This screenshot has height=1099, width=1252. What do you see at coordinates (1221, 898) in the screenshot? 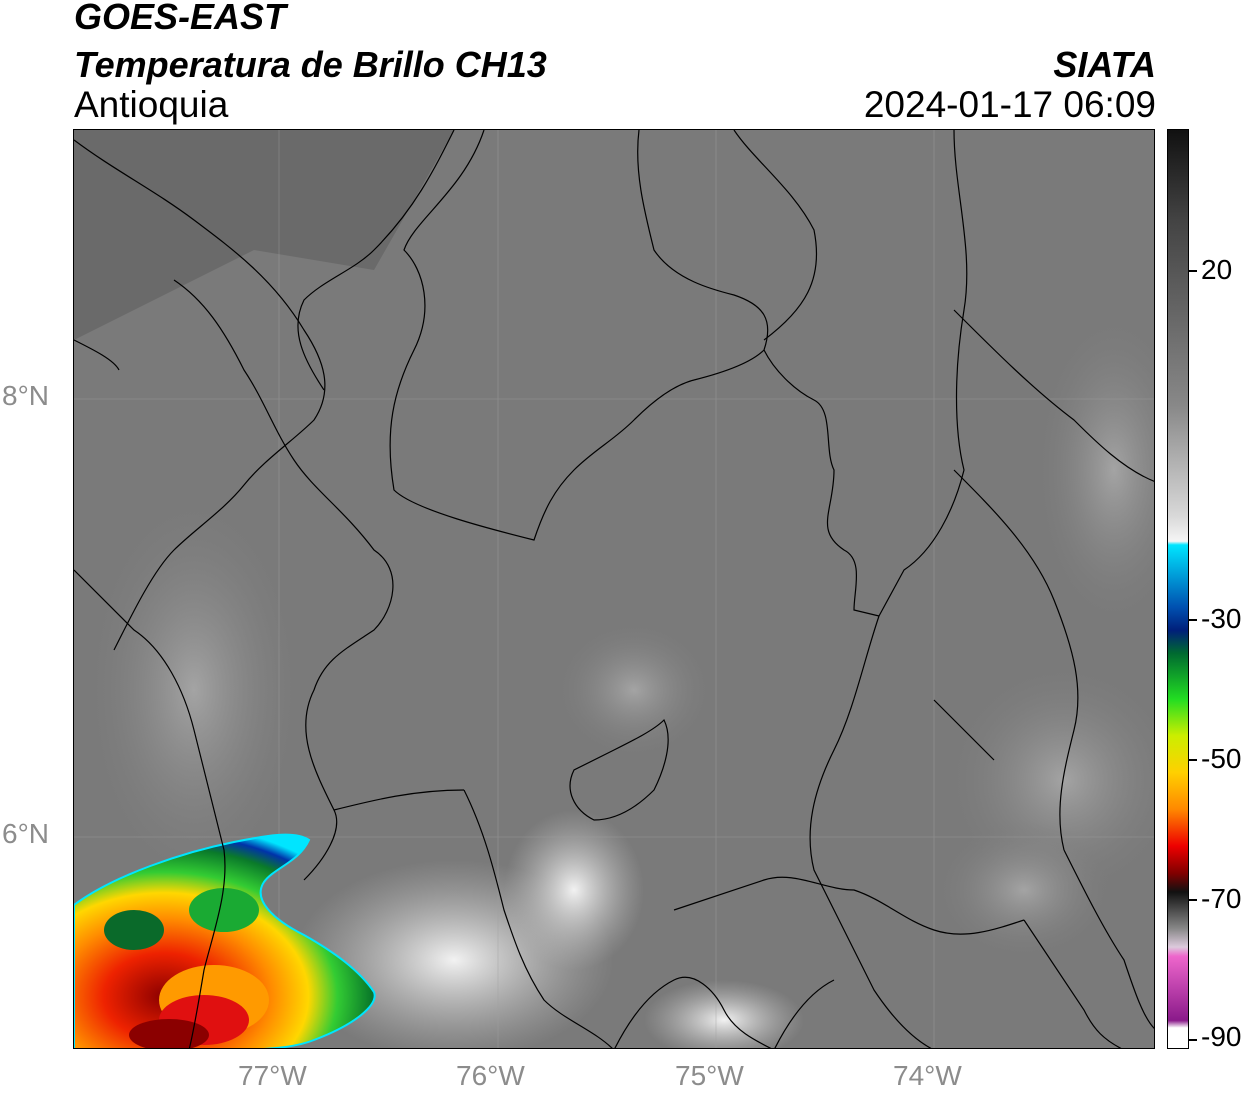
I see `colorbar-label: -70` at bounding box center [1221, 898].